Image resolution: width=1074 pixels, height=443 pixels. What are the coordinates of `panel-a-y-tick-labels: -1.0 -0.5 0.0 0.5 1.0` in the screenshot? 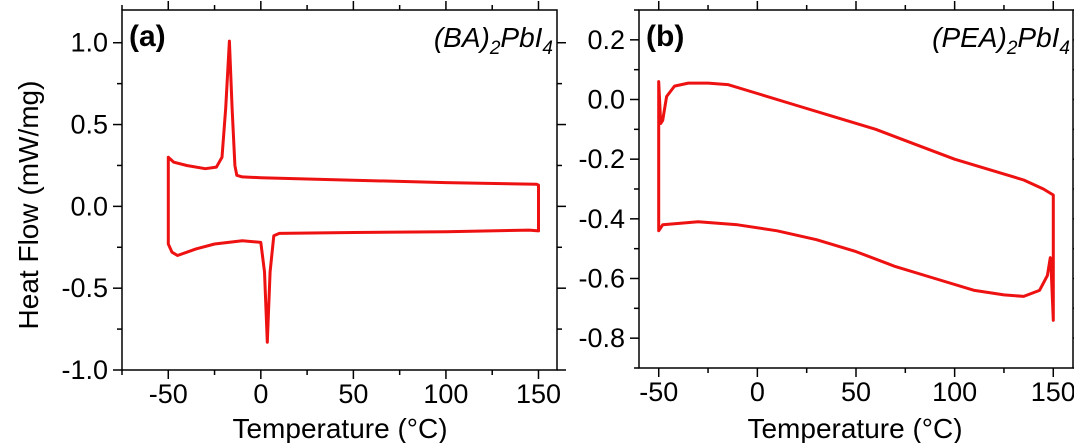 It's located at (84, 206).